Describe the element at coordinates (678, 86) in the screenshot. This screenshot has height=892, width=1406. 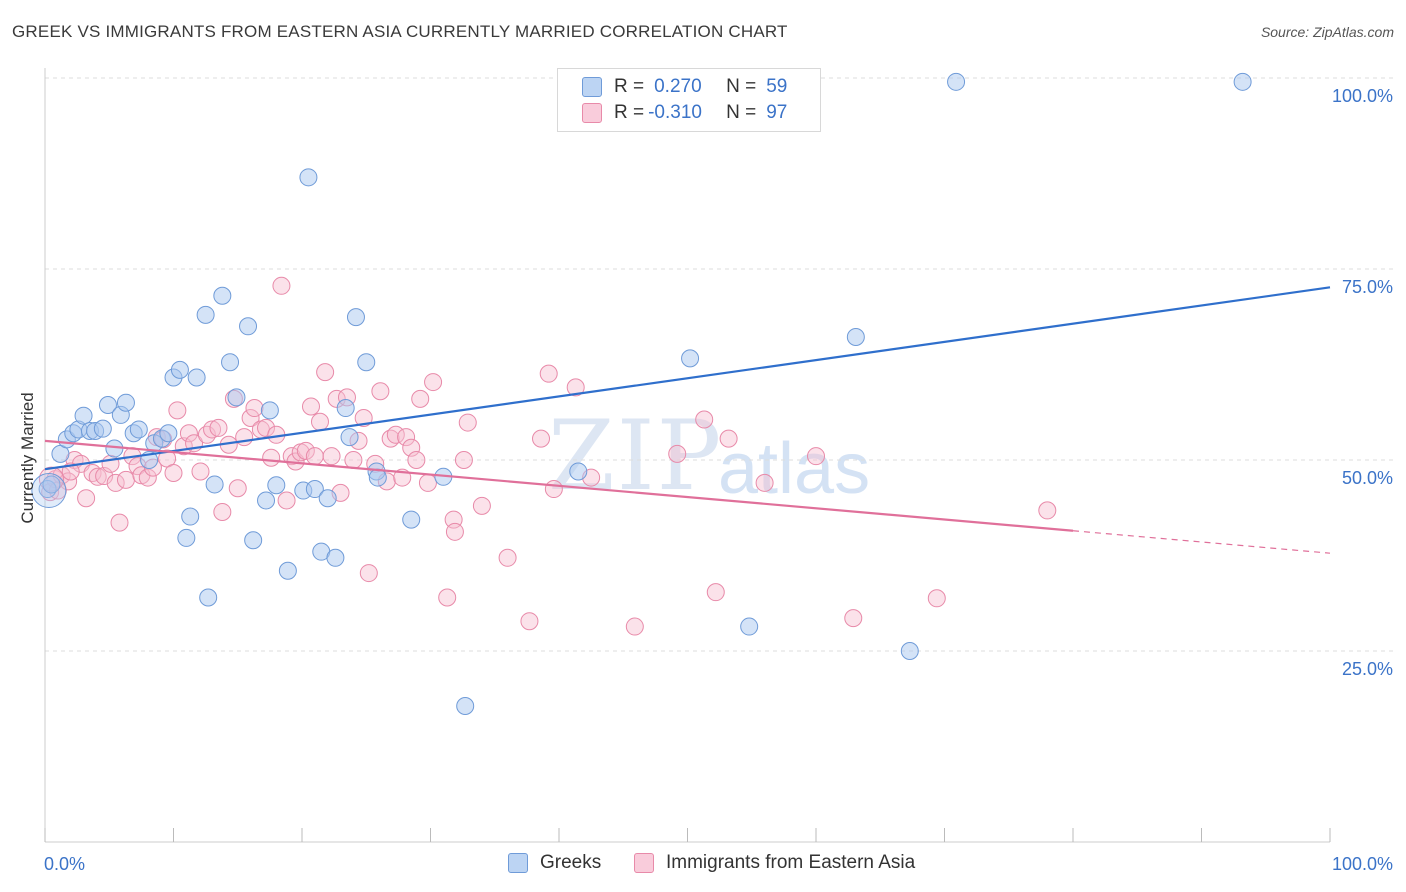
I see `legend-r-value: 0.270` at that location.